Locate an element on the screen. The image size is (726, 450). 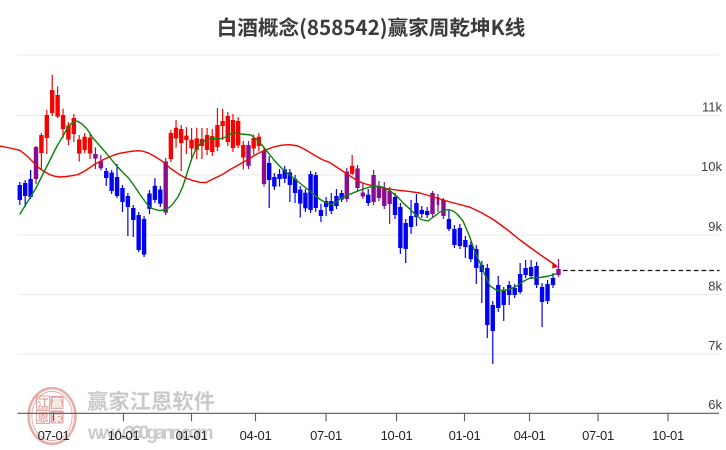
svg-text: 10k is located at coordinates (711, 166).